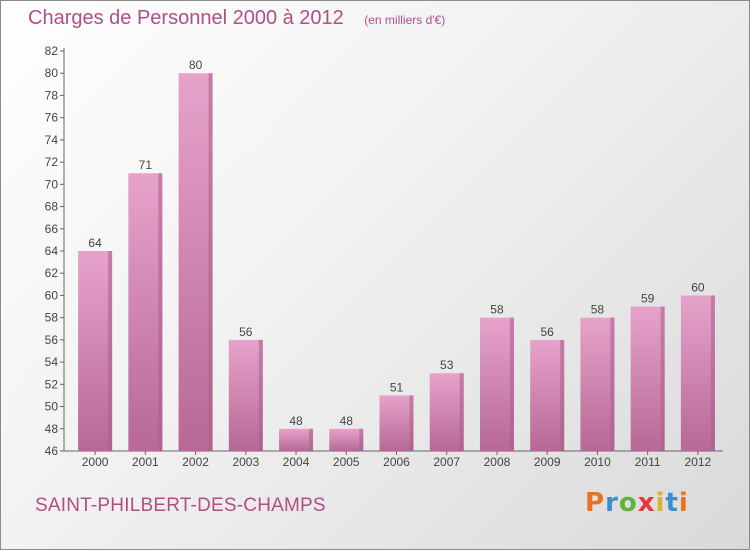 The width and height of the screenshot is (750, 550). Describe the element at coordinates (186, 18) in the screenshot. I see `chart-title: Charges de Personnel 2000 à 2012` at that location.